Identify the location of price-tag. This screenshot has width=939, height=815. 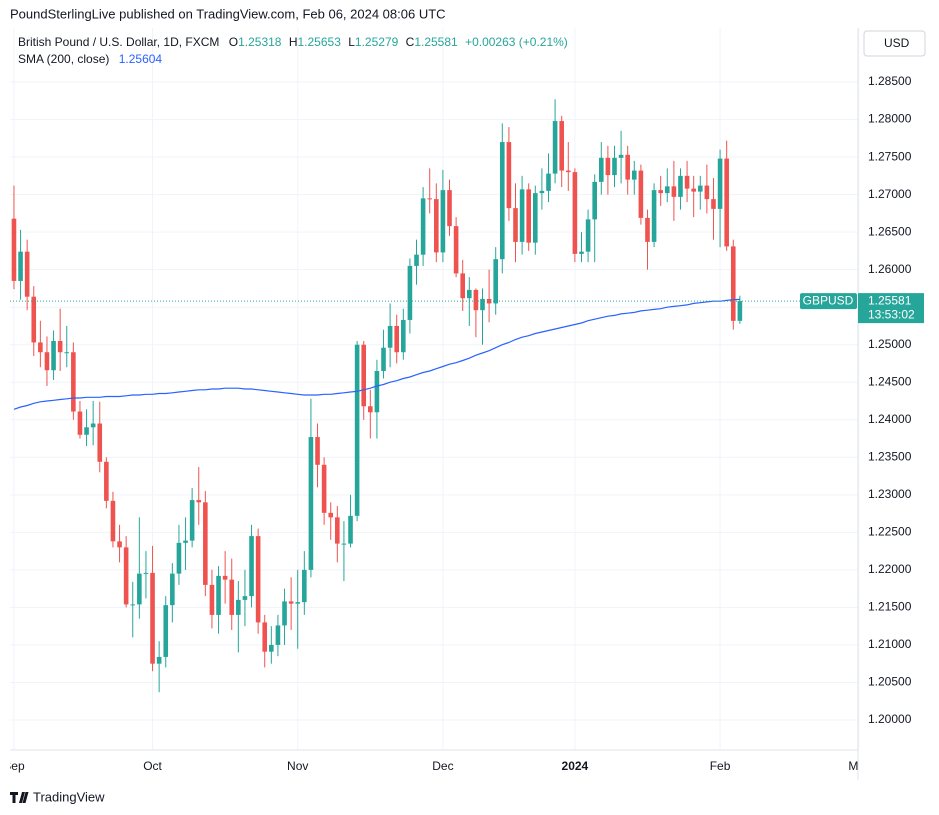
(891, 308).